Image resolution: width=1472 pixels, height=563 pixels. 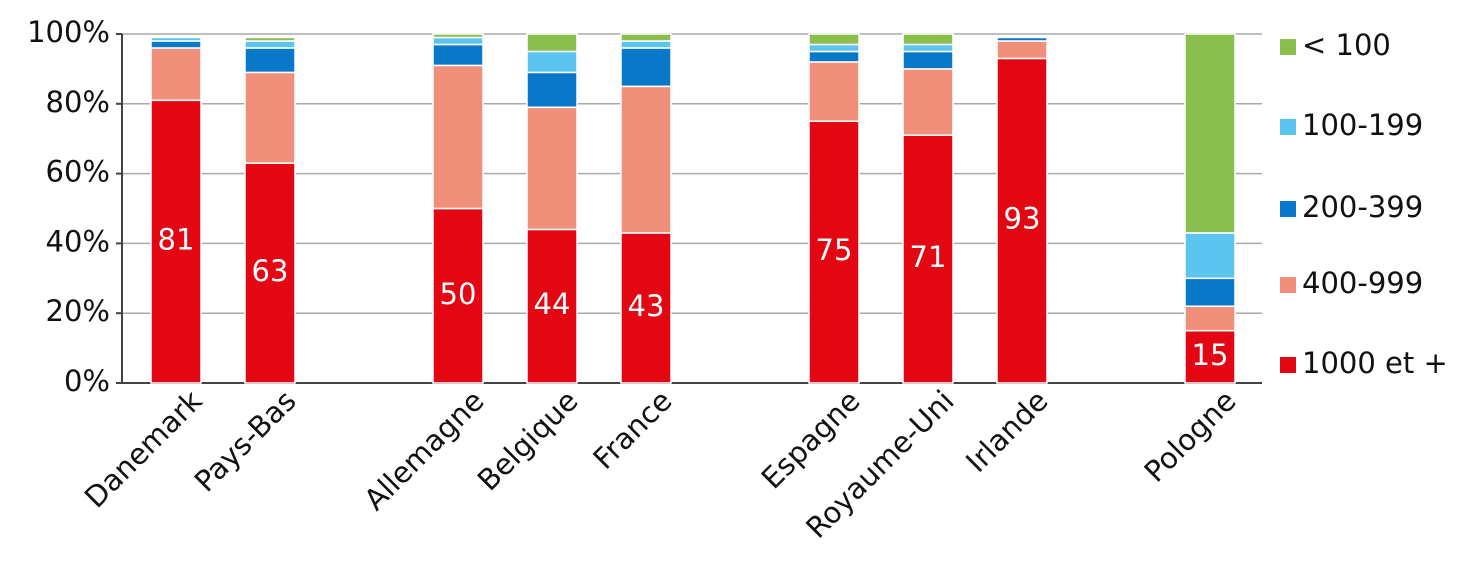 I want to click on data-label: 71, so click(x=928, y=257).